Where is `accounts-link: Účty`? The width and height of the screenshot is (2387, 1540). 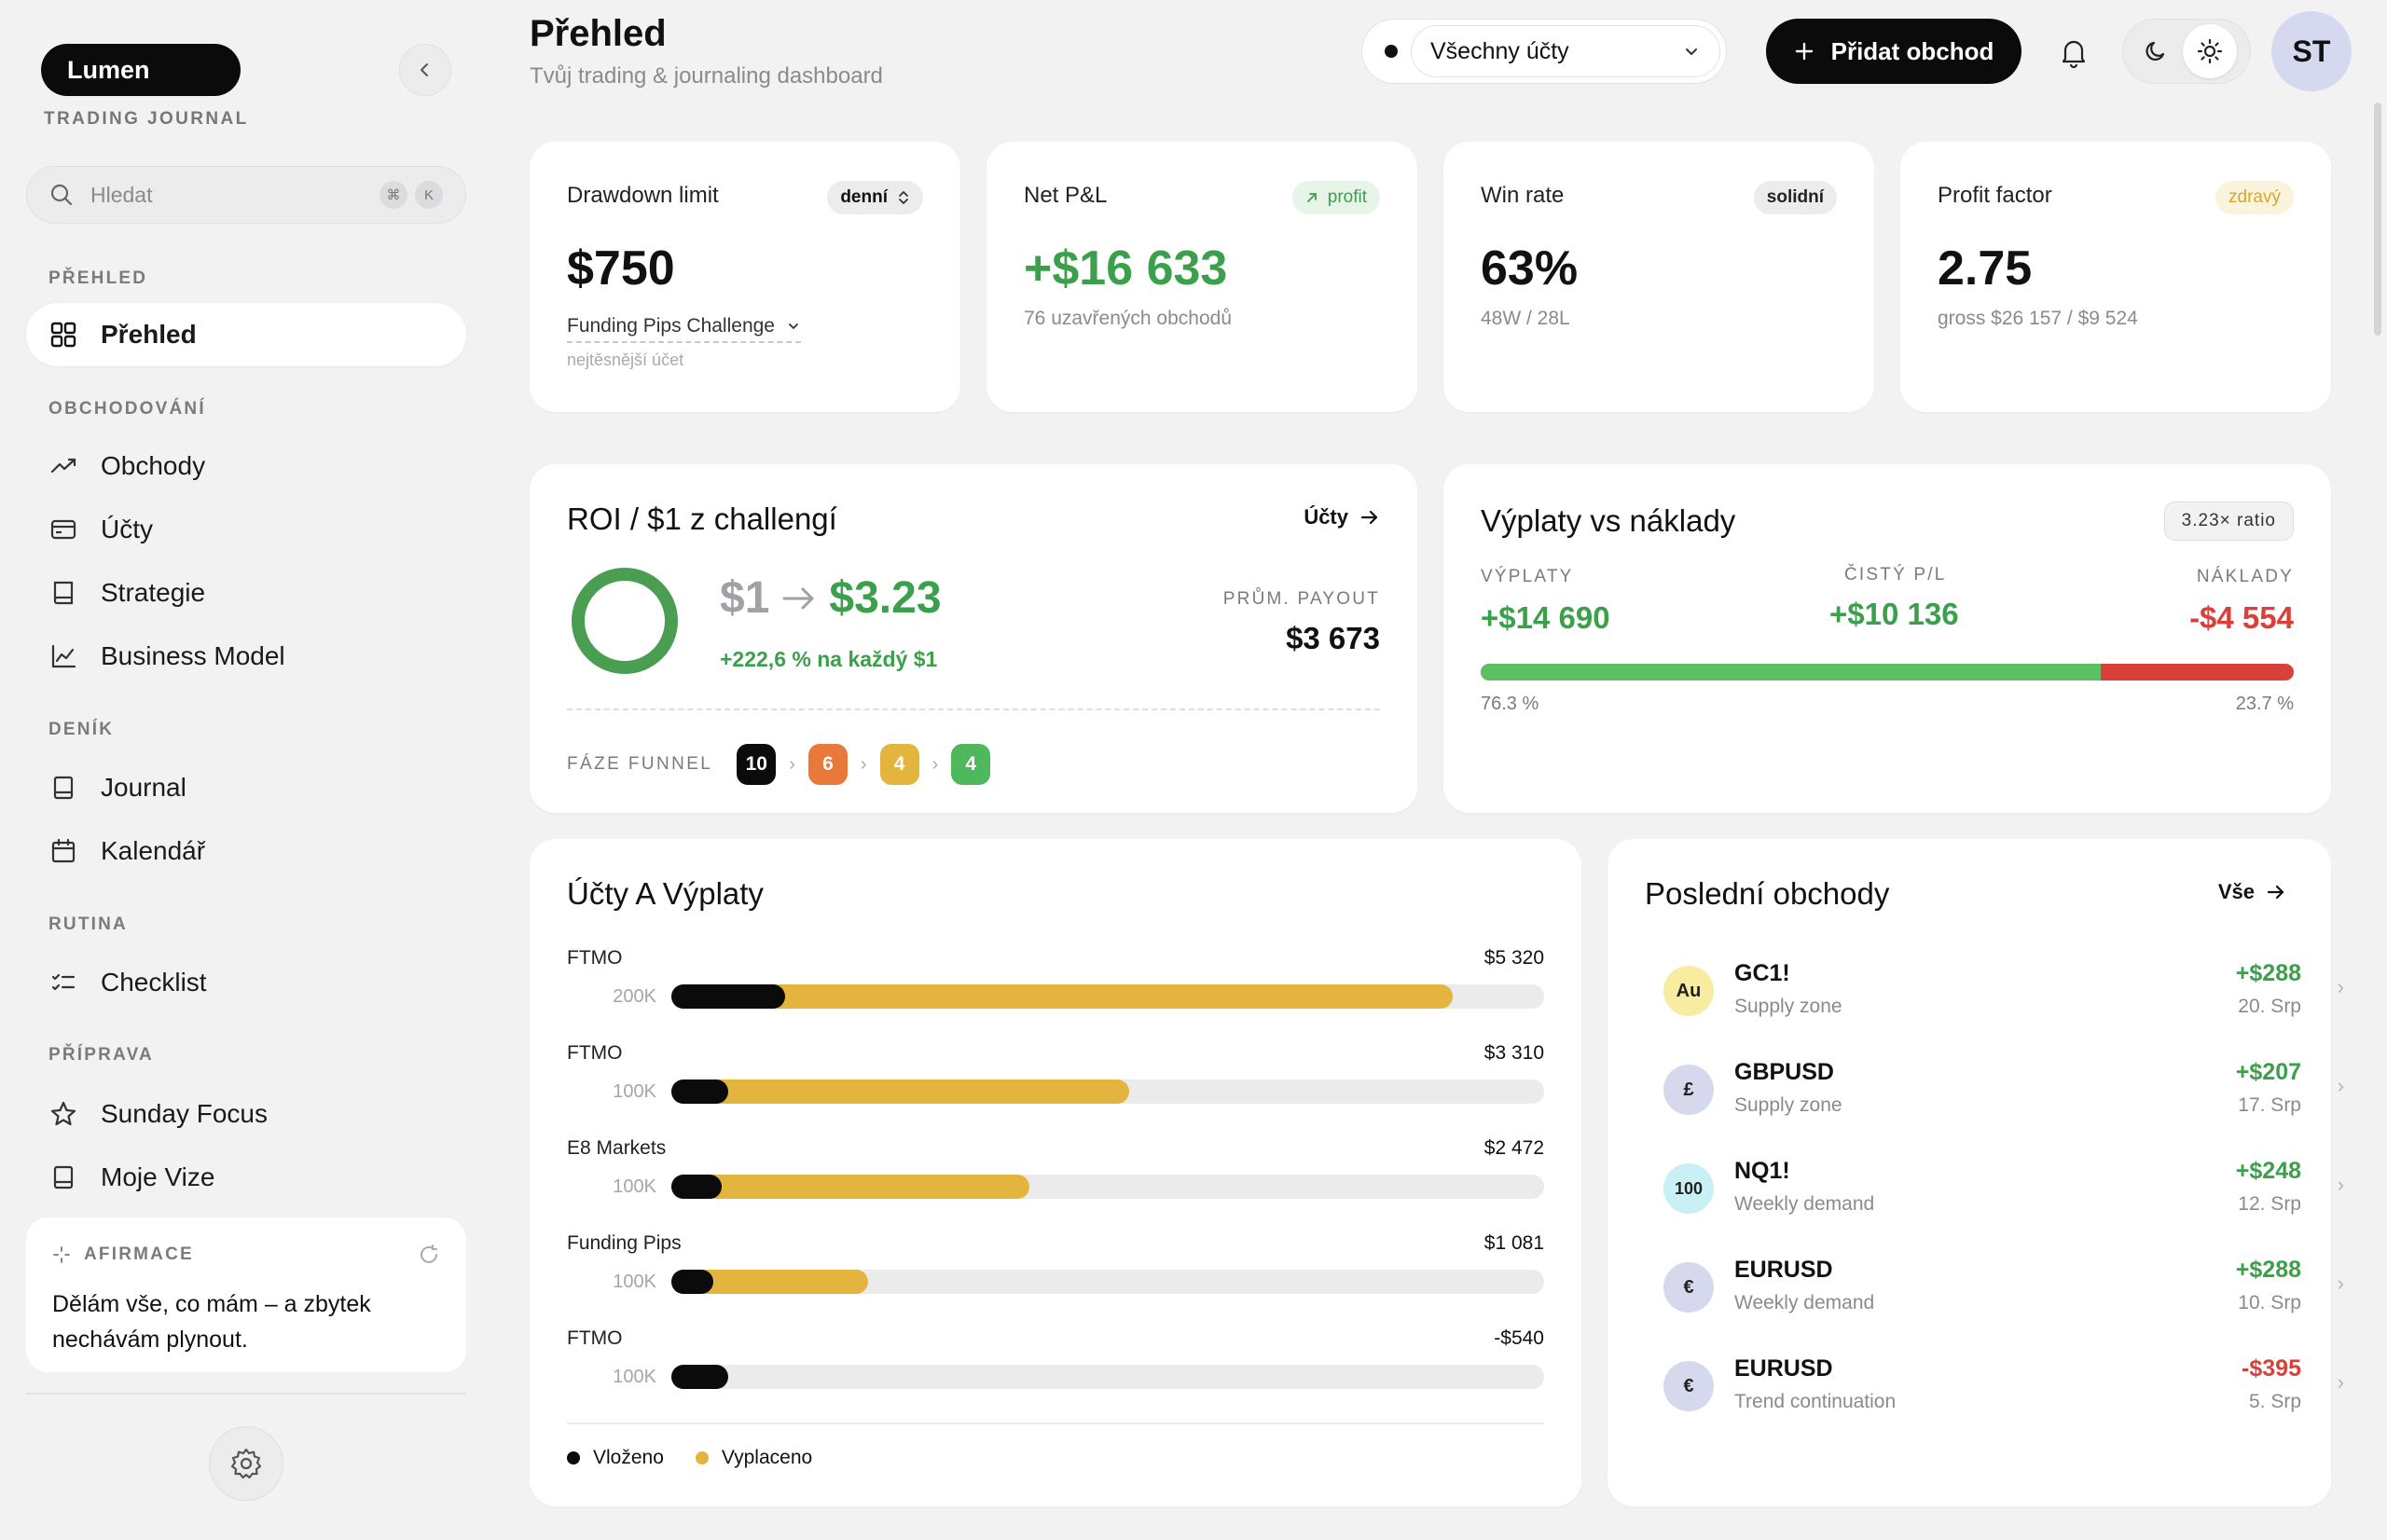 accounts-link: Účty is located at coordinates (1342, 517).